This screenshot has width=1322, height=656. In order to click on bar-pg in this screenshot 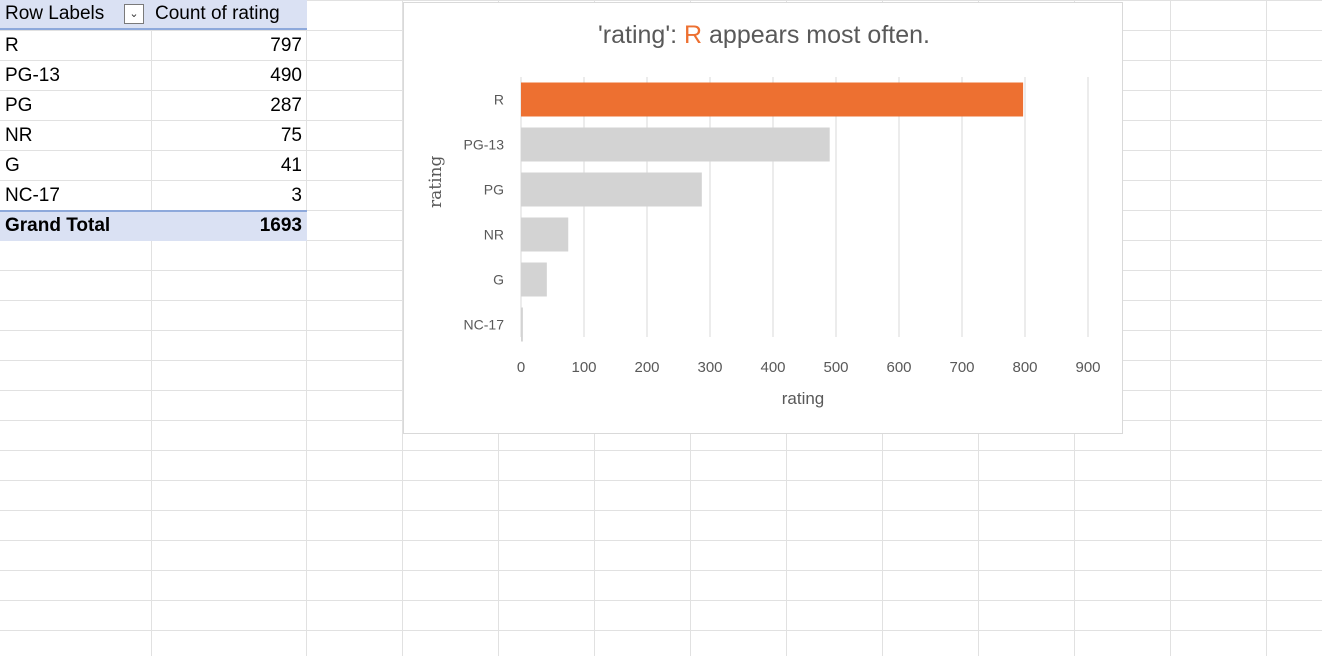, I will do `click(611, 189)`.